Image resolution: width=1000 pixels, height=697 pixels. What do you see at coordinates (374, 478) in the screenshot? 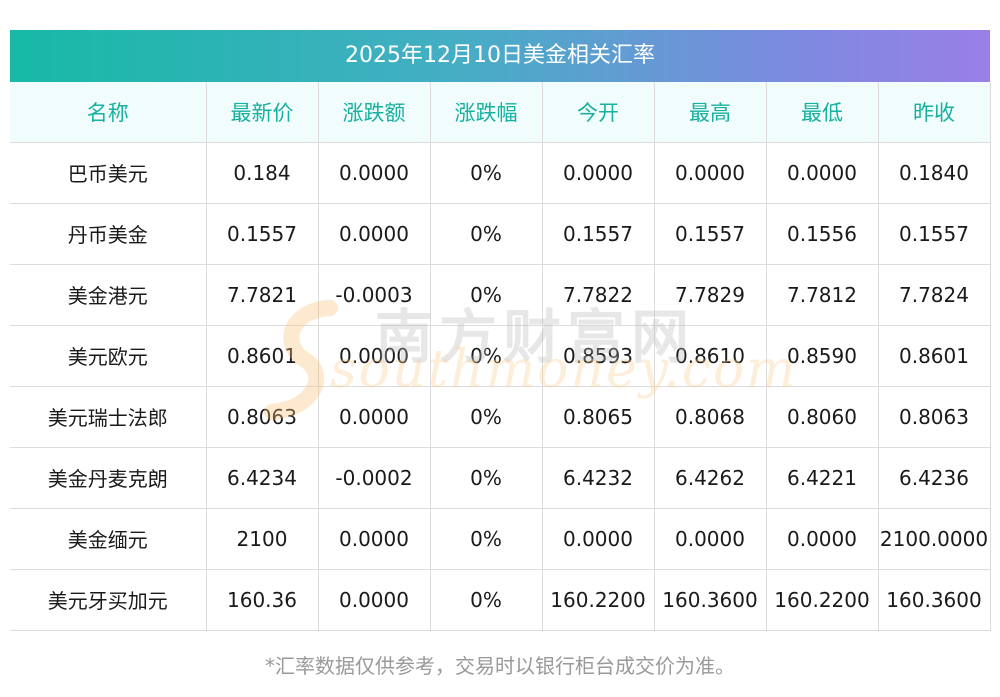
I see `cell-change-amount: -0.0002` at bounding box center [374, 478].